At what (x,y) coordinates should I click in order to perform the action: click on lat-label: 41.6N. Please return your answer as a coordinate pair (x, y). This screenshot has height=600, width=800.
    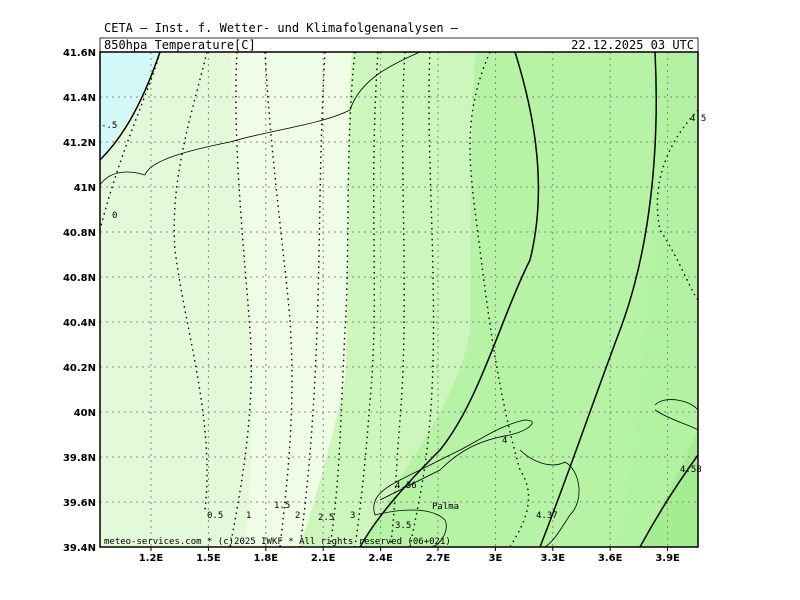
    Looking at the image, I should click on (79, 53).